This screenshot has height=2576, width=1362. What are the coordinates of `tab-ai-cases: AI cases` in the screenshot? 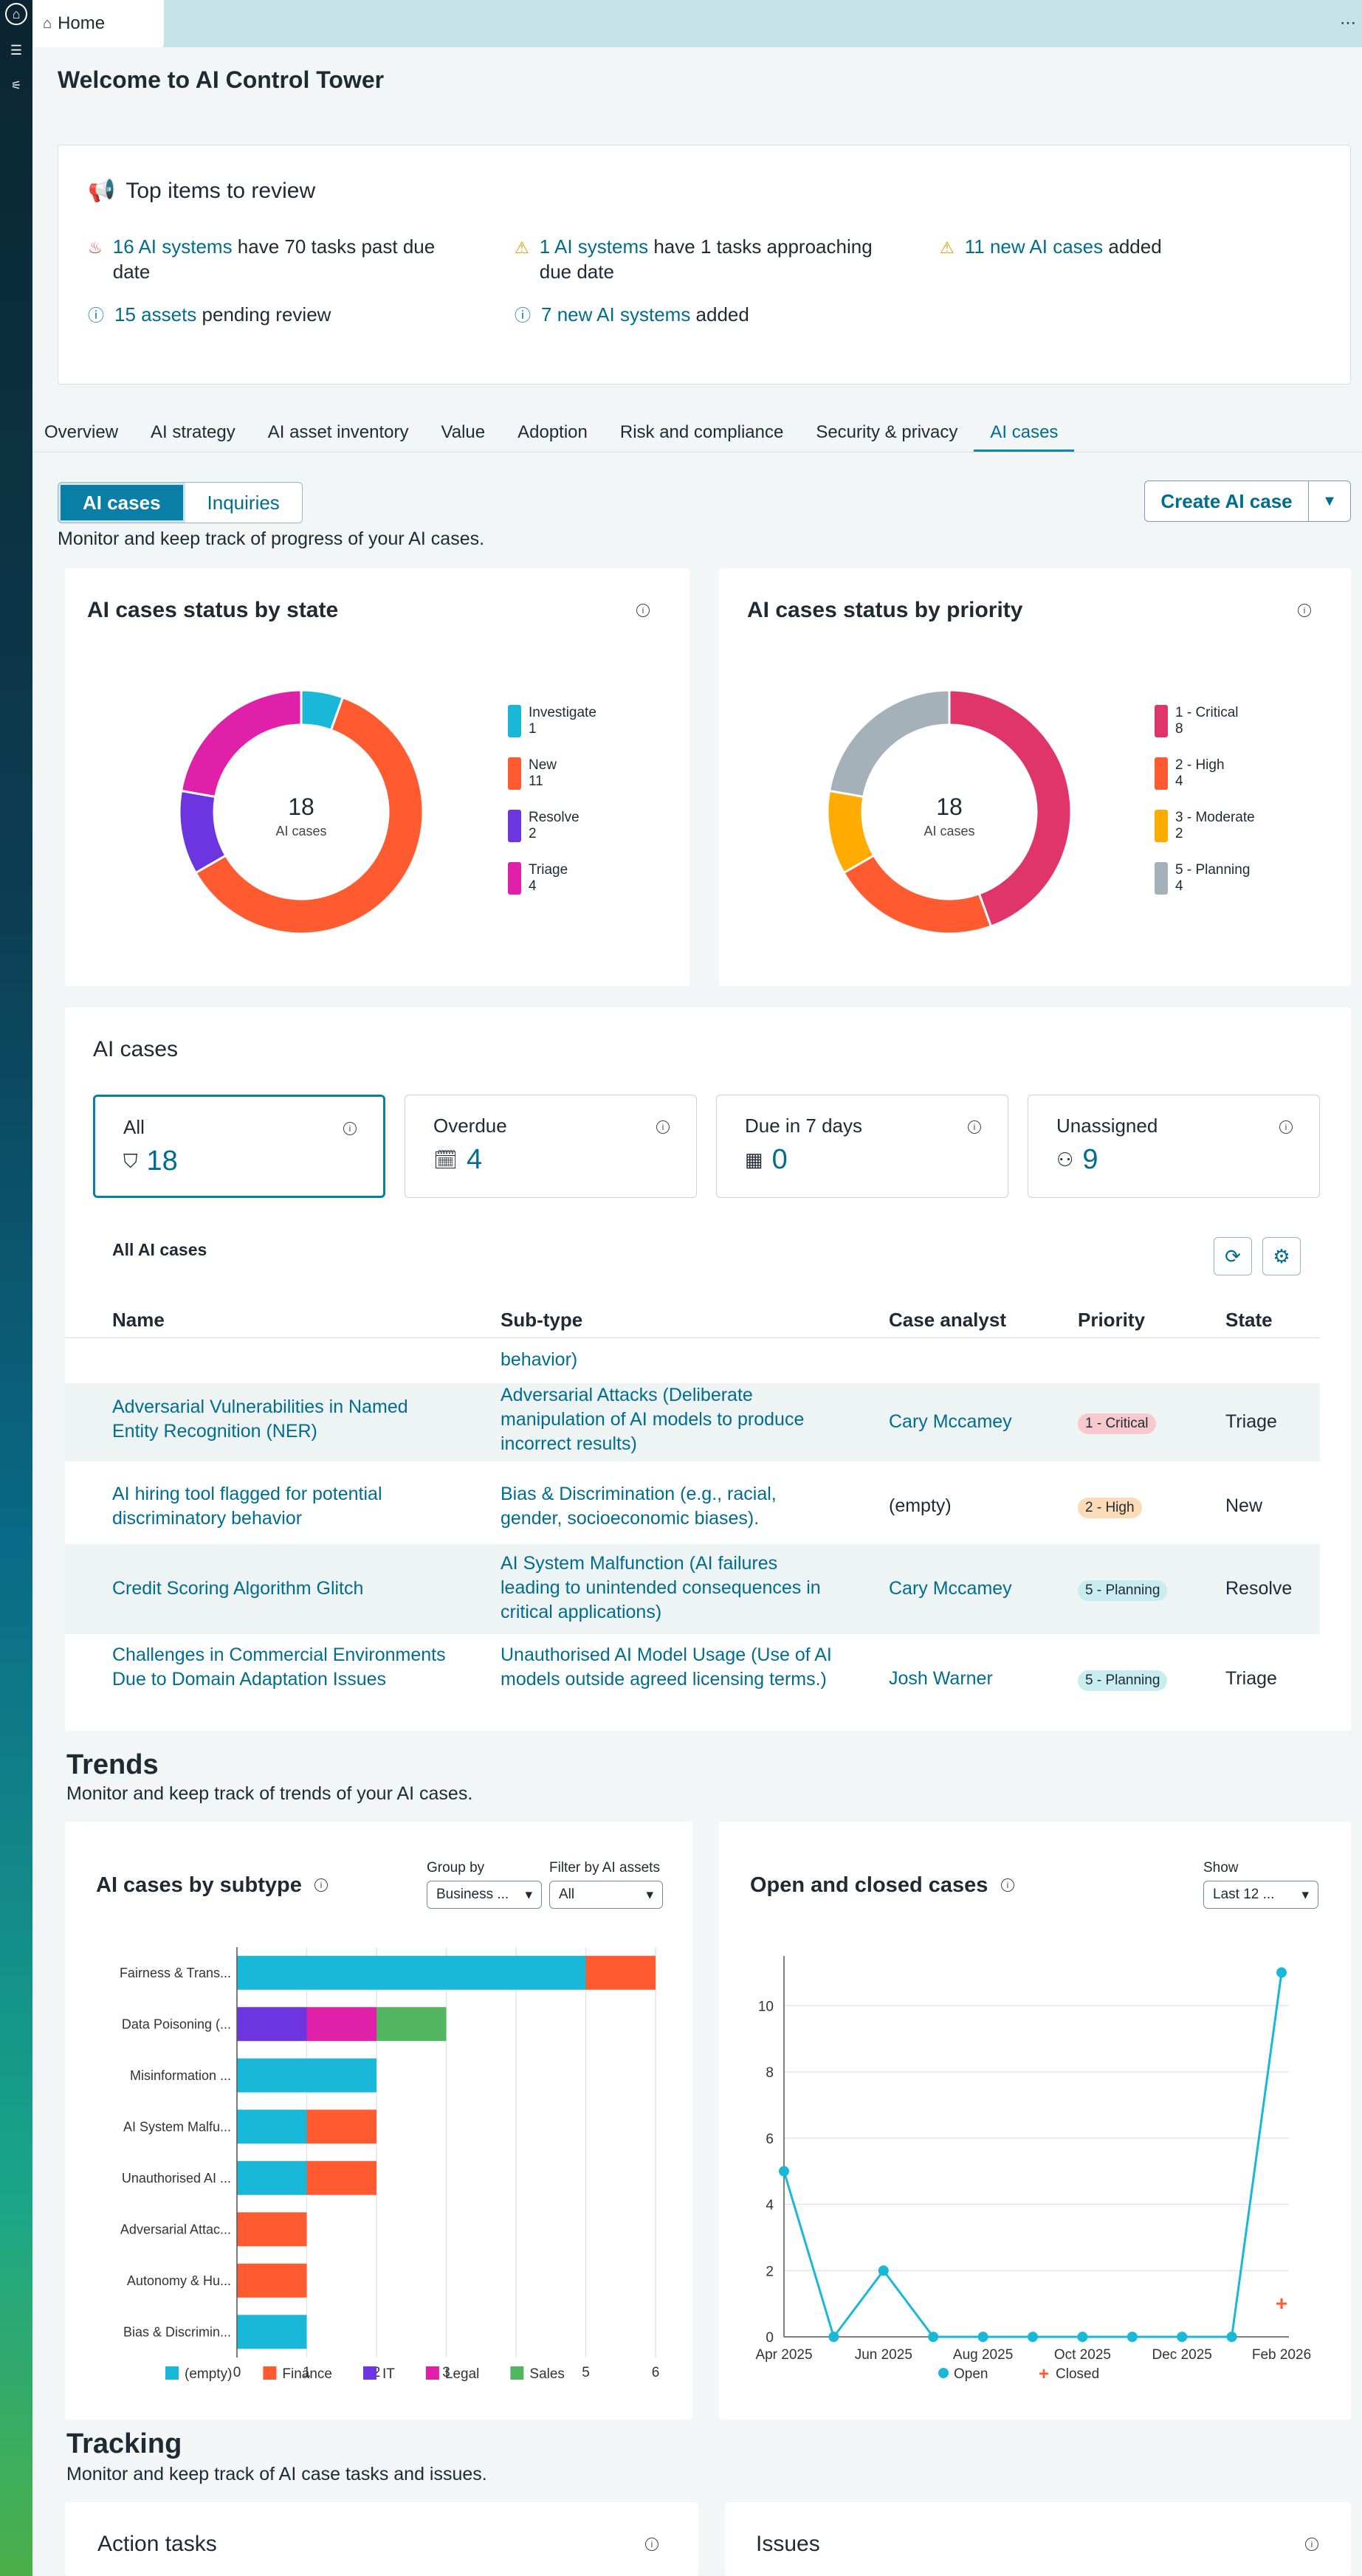 It's located at (1024, 432).